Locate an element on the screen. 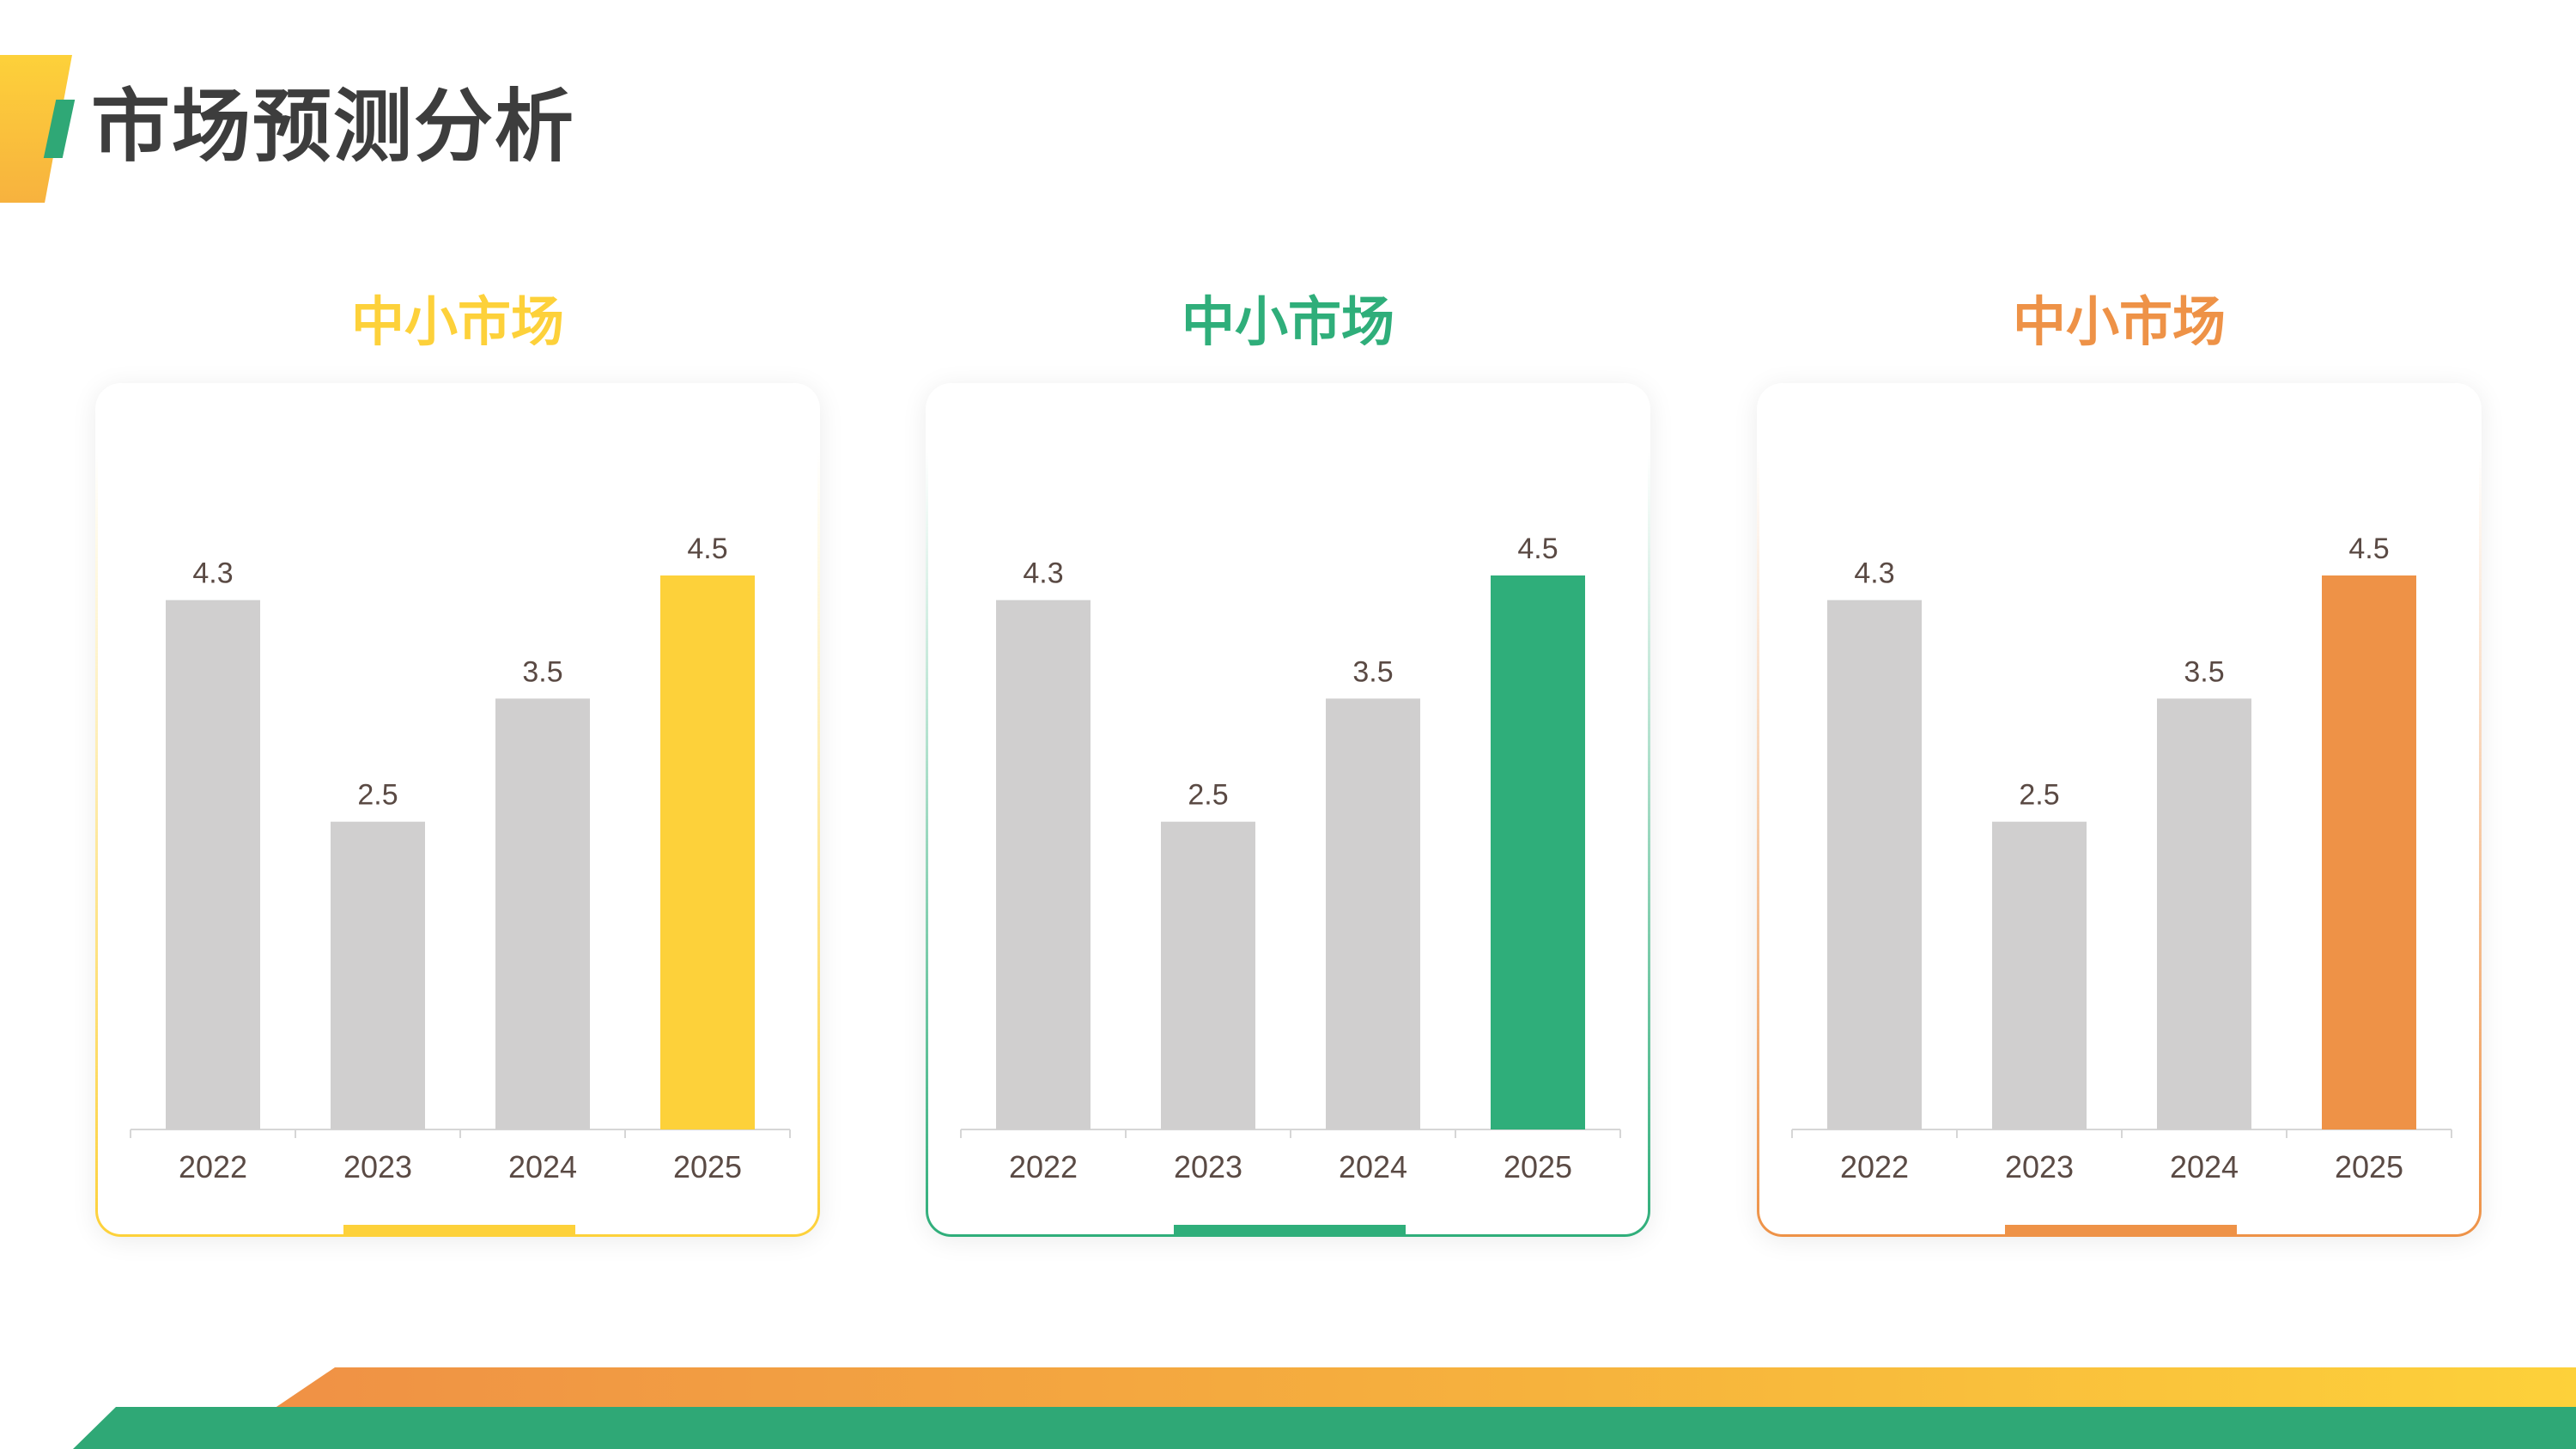 This screenshot has height=1449, width=2576. chart-2-plot: 4.3 2022 2.5 2023 3.5 2024 4.5 2025 is located at coordinates (1290, 858).